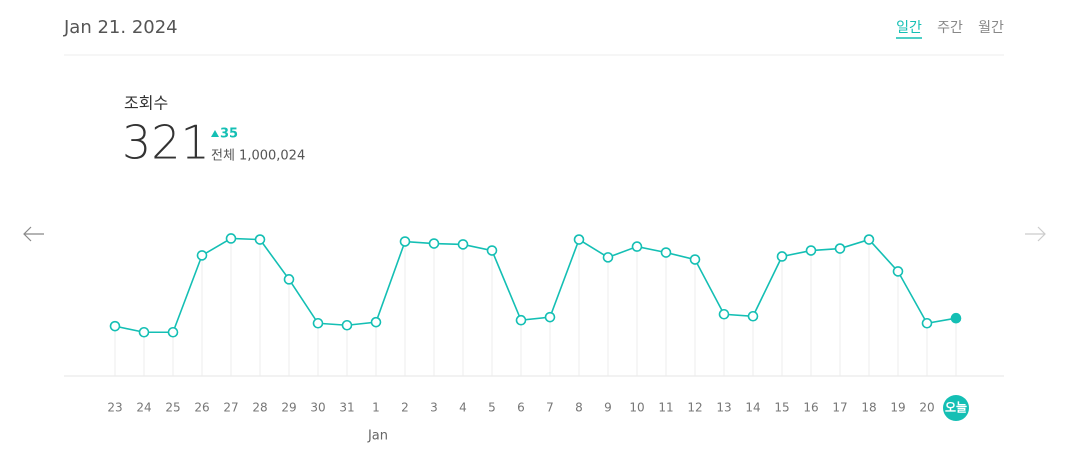 Image resolution: width=1077 pixels, height=474 pixels. I want to click on today-badge, so click(956, 408).